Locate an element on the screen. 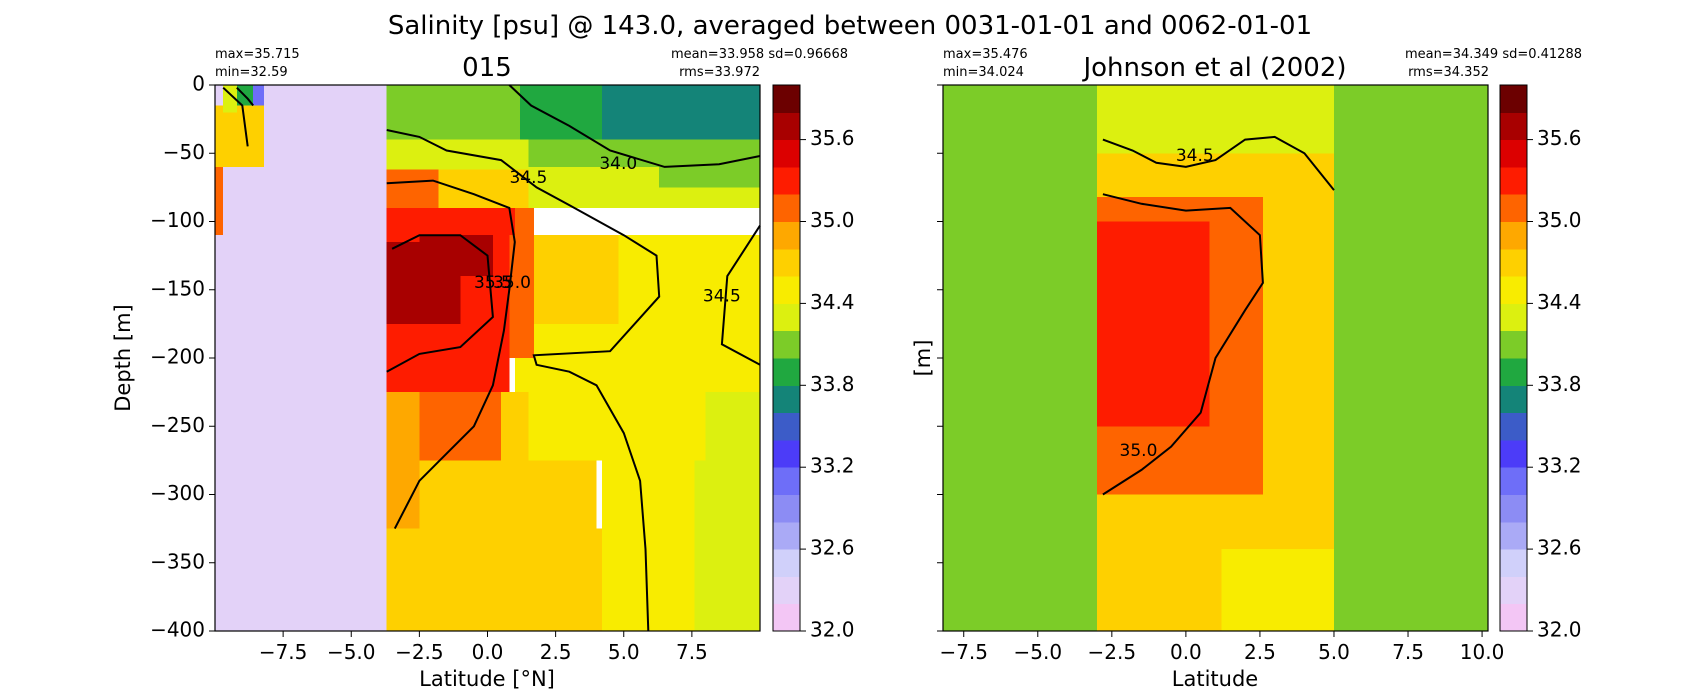  colorbar-obs-tick-label: 33.2 is located at coordinates (1559, 466).